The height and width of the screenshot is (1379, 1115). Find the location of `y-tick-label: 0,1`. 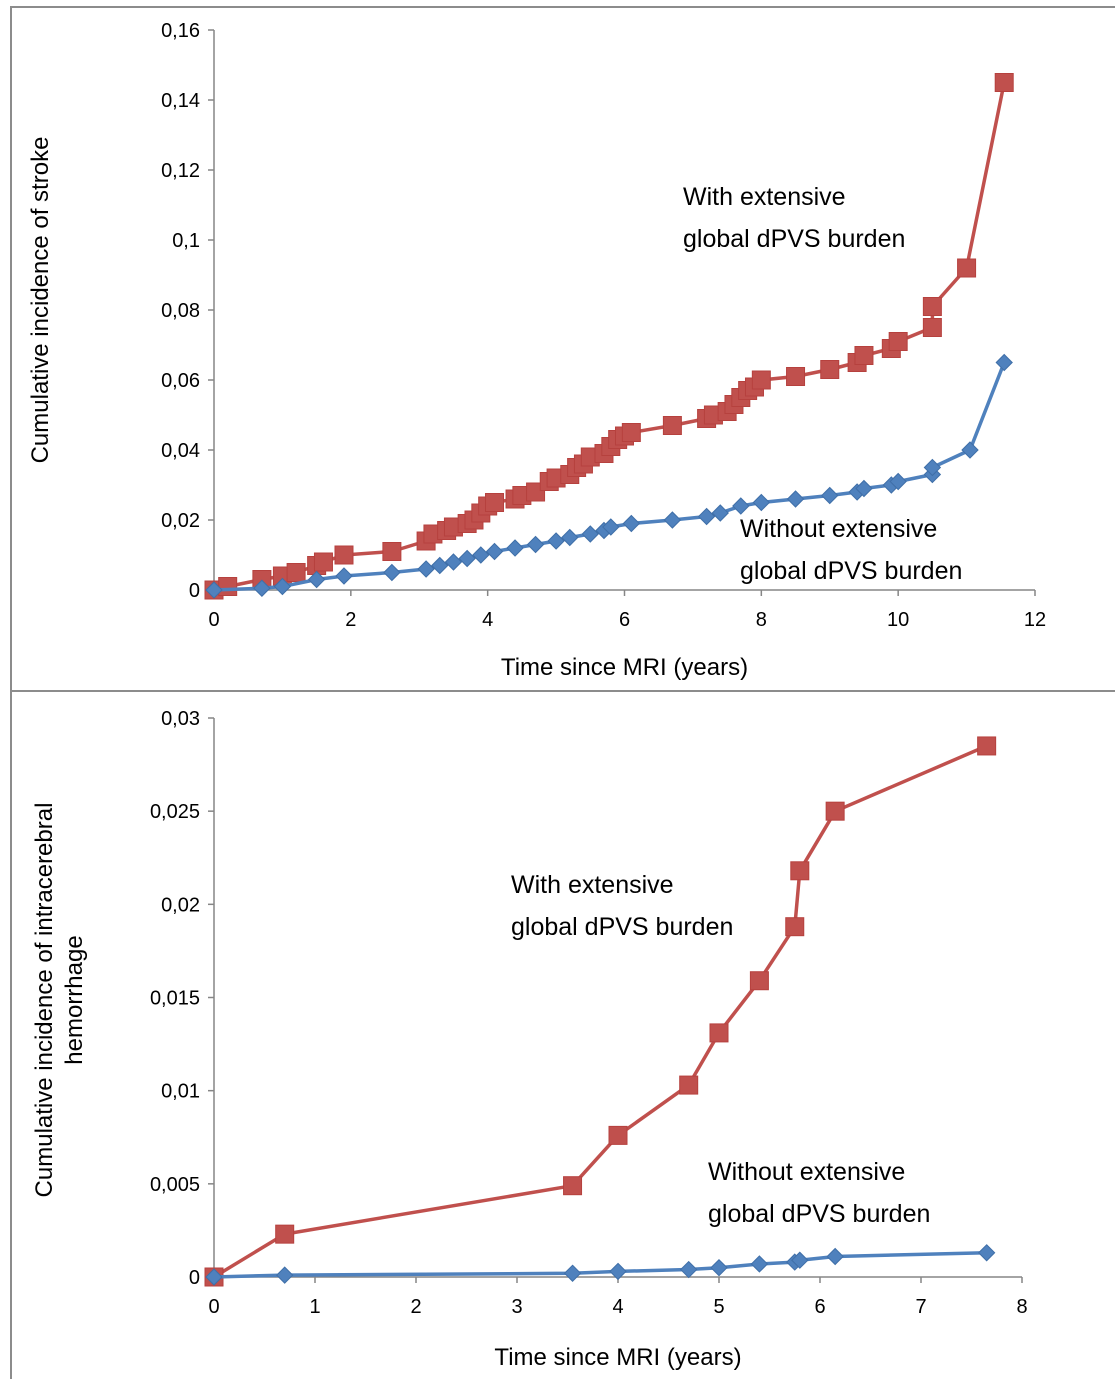

y-tick-label: 0,1 is located at coordinates (186, 241).